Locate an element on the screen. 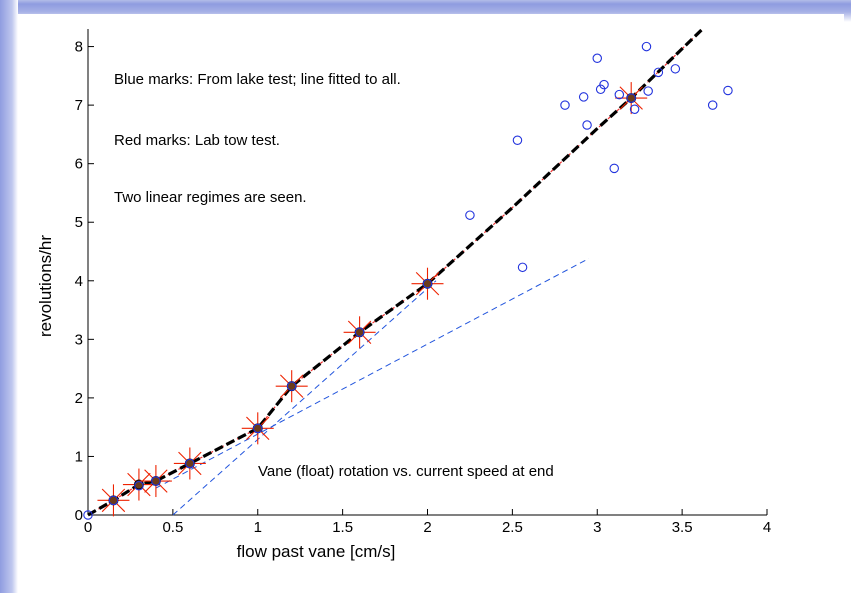  y-tick-label: 2 is located at coordinates (79, 398).